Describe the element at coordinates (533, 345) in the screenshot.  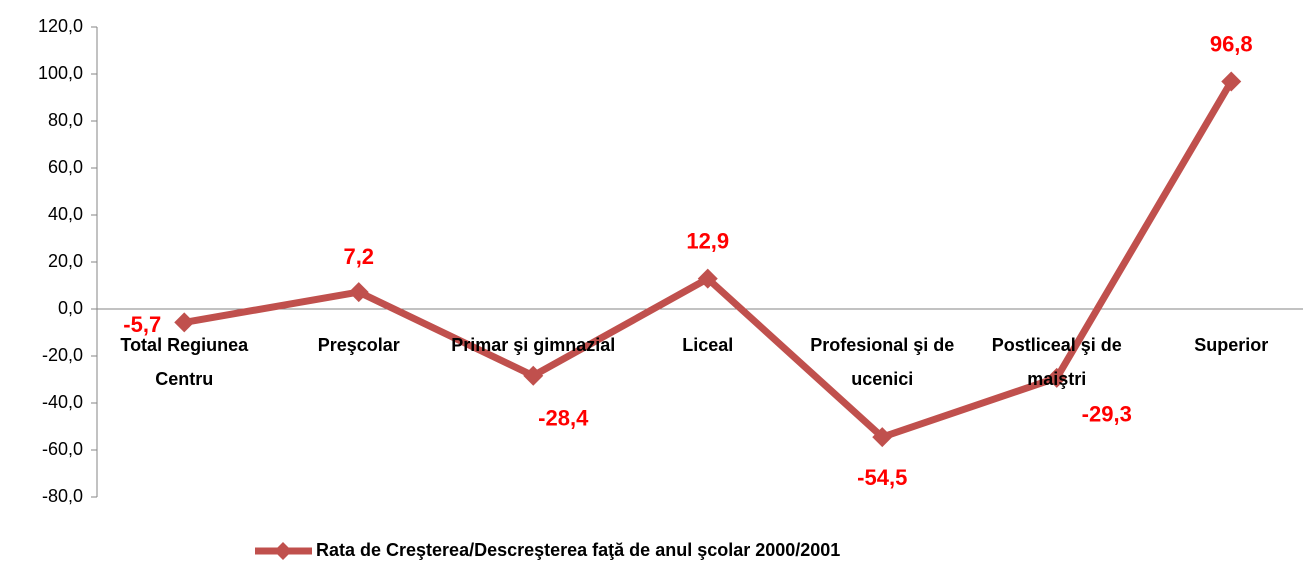
I see `x-tick-label: Primar şi gimnazial` at that location.